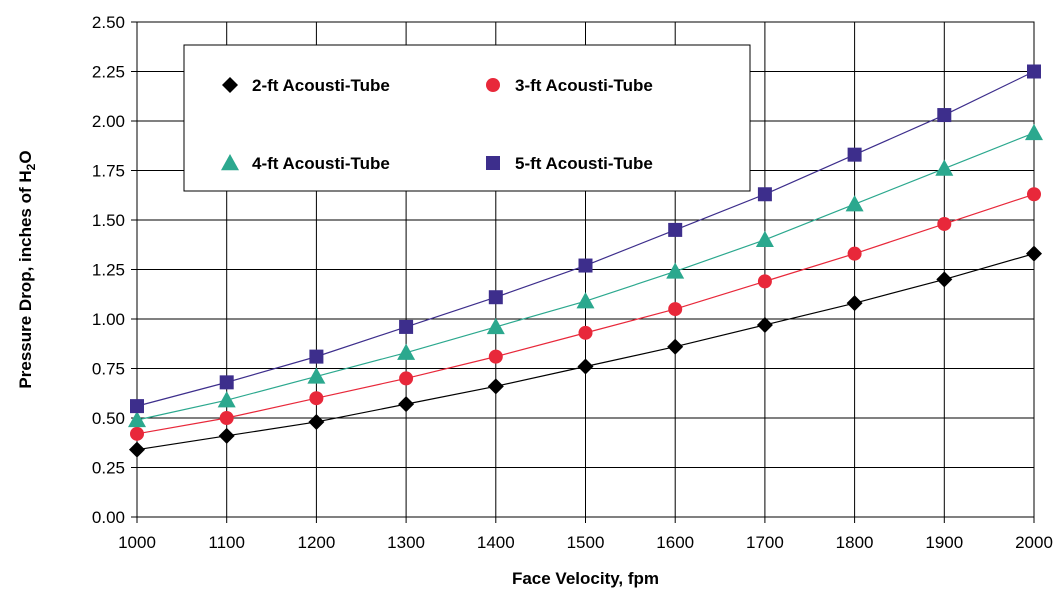  Describe the element at coordinates (108, 72) in the screenshot. I see `y-tick-label: 2.25` at that location.